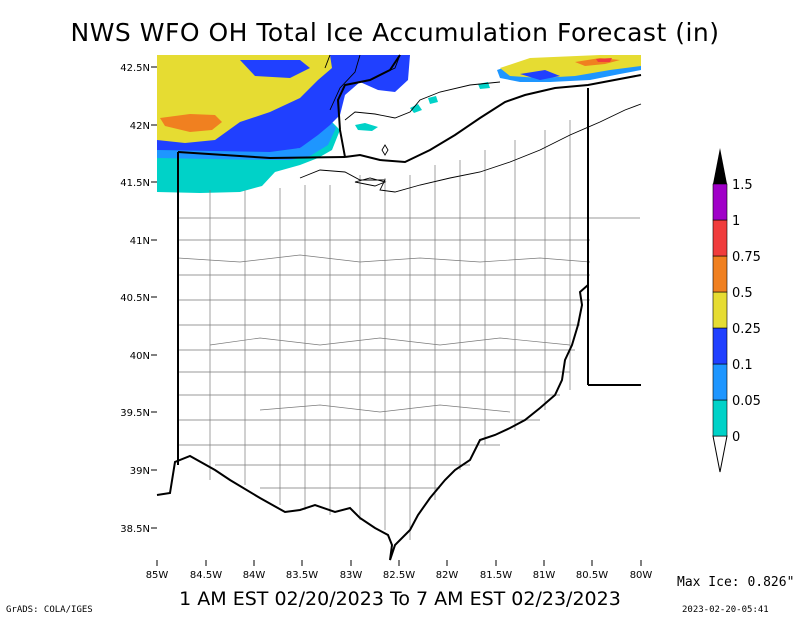  What do you see at coordinates (302, 575) in the screenshot?
I see `lon-label-83-5w: 83.5W` at bounding box center [302, 575].